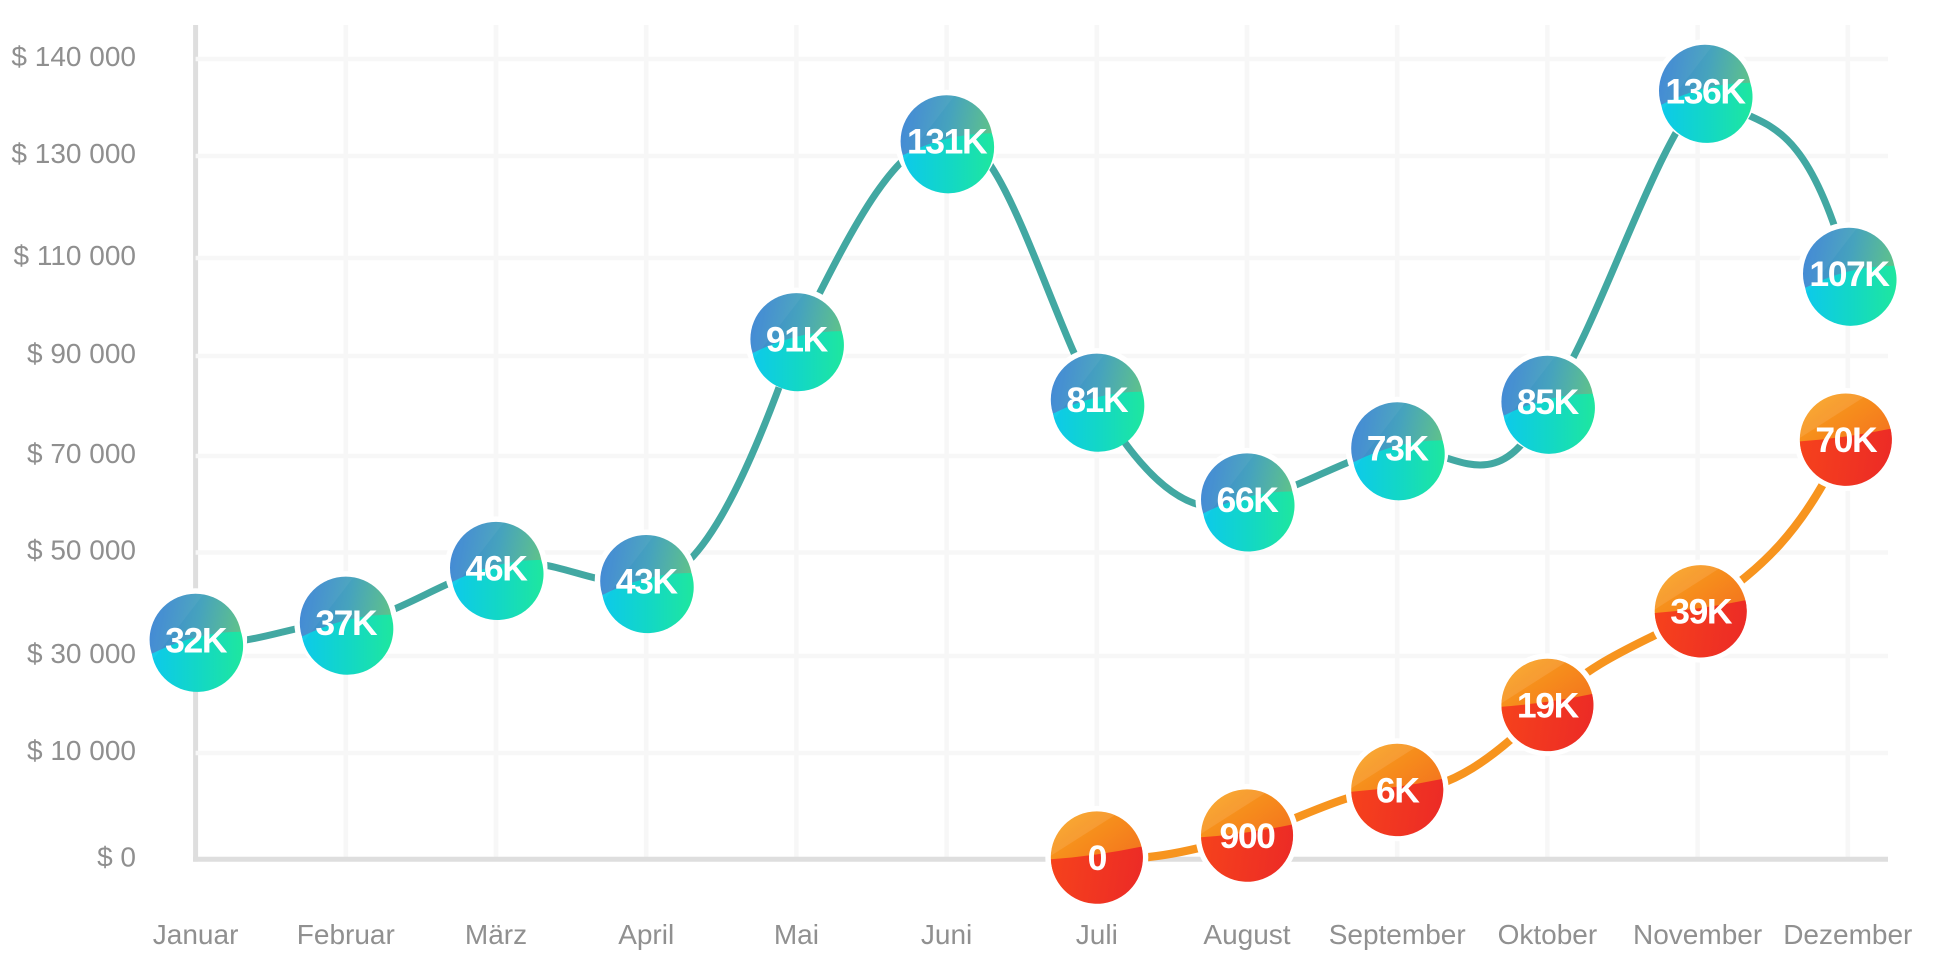  What do you see at coordinates (1248, 500) in the screenshot?
I see `svg-text: 66K` at bounding box center [1248, 500].